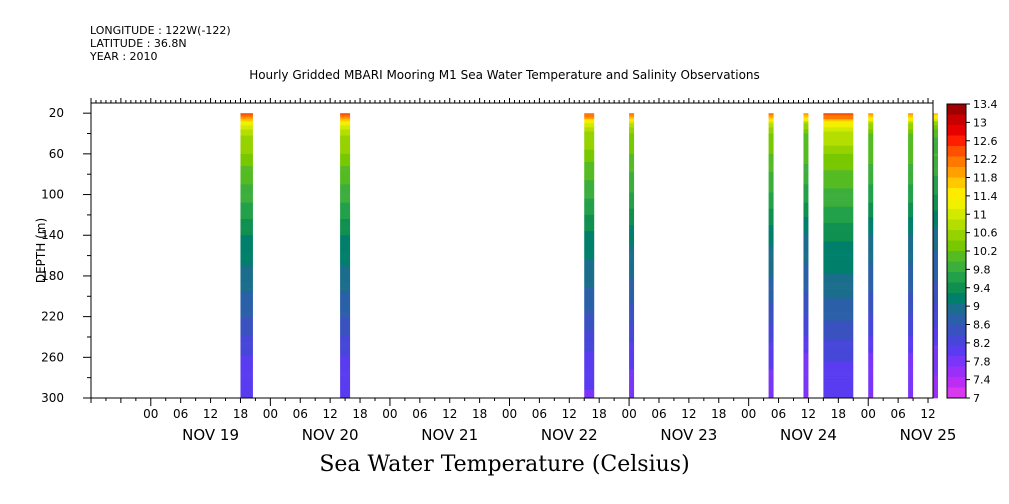 The height and width of the screenshot is (504, 1009). I want to click on colorbar-label: 9.8, so click(982, 269).